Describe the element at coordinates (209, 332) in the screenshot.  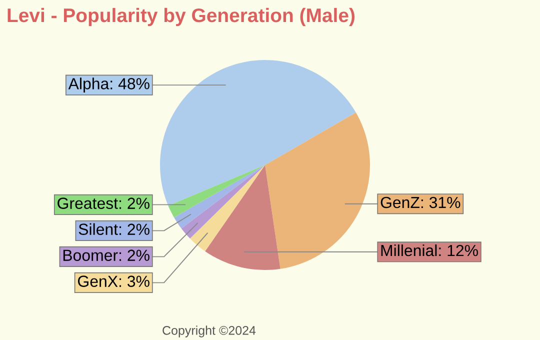
I see `text: Copyright ©2024` at that location.